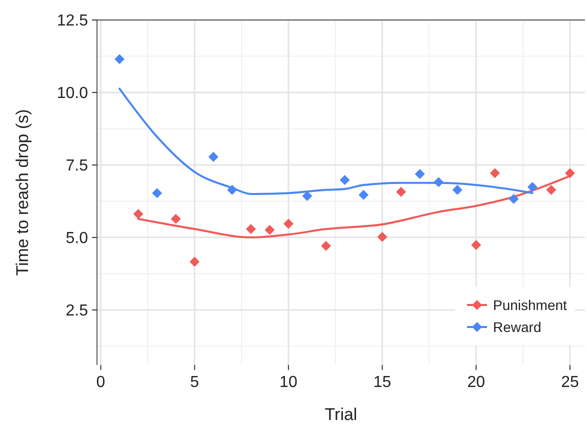  Describe the element at coordinates (72, 21) in the screenshot. I see `y-tick-label: 12.5` at that location.